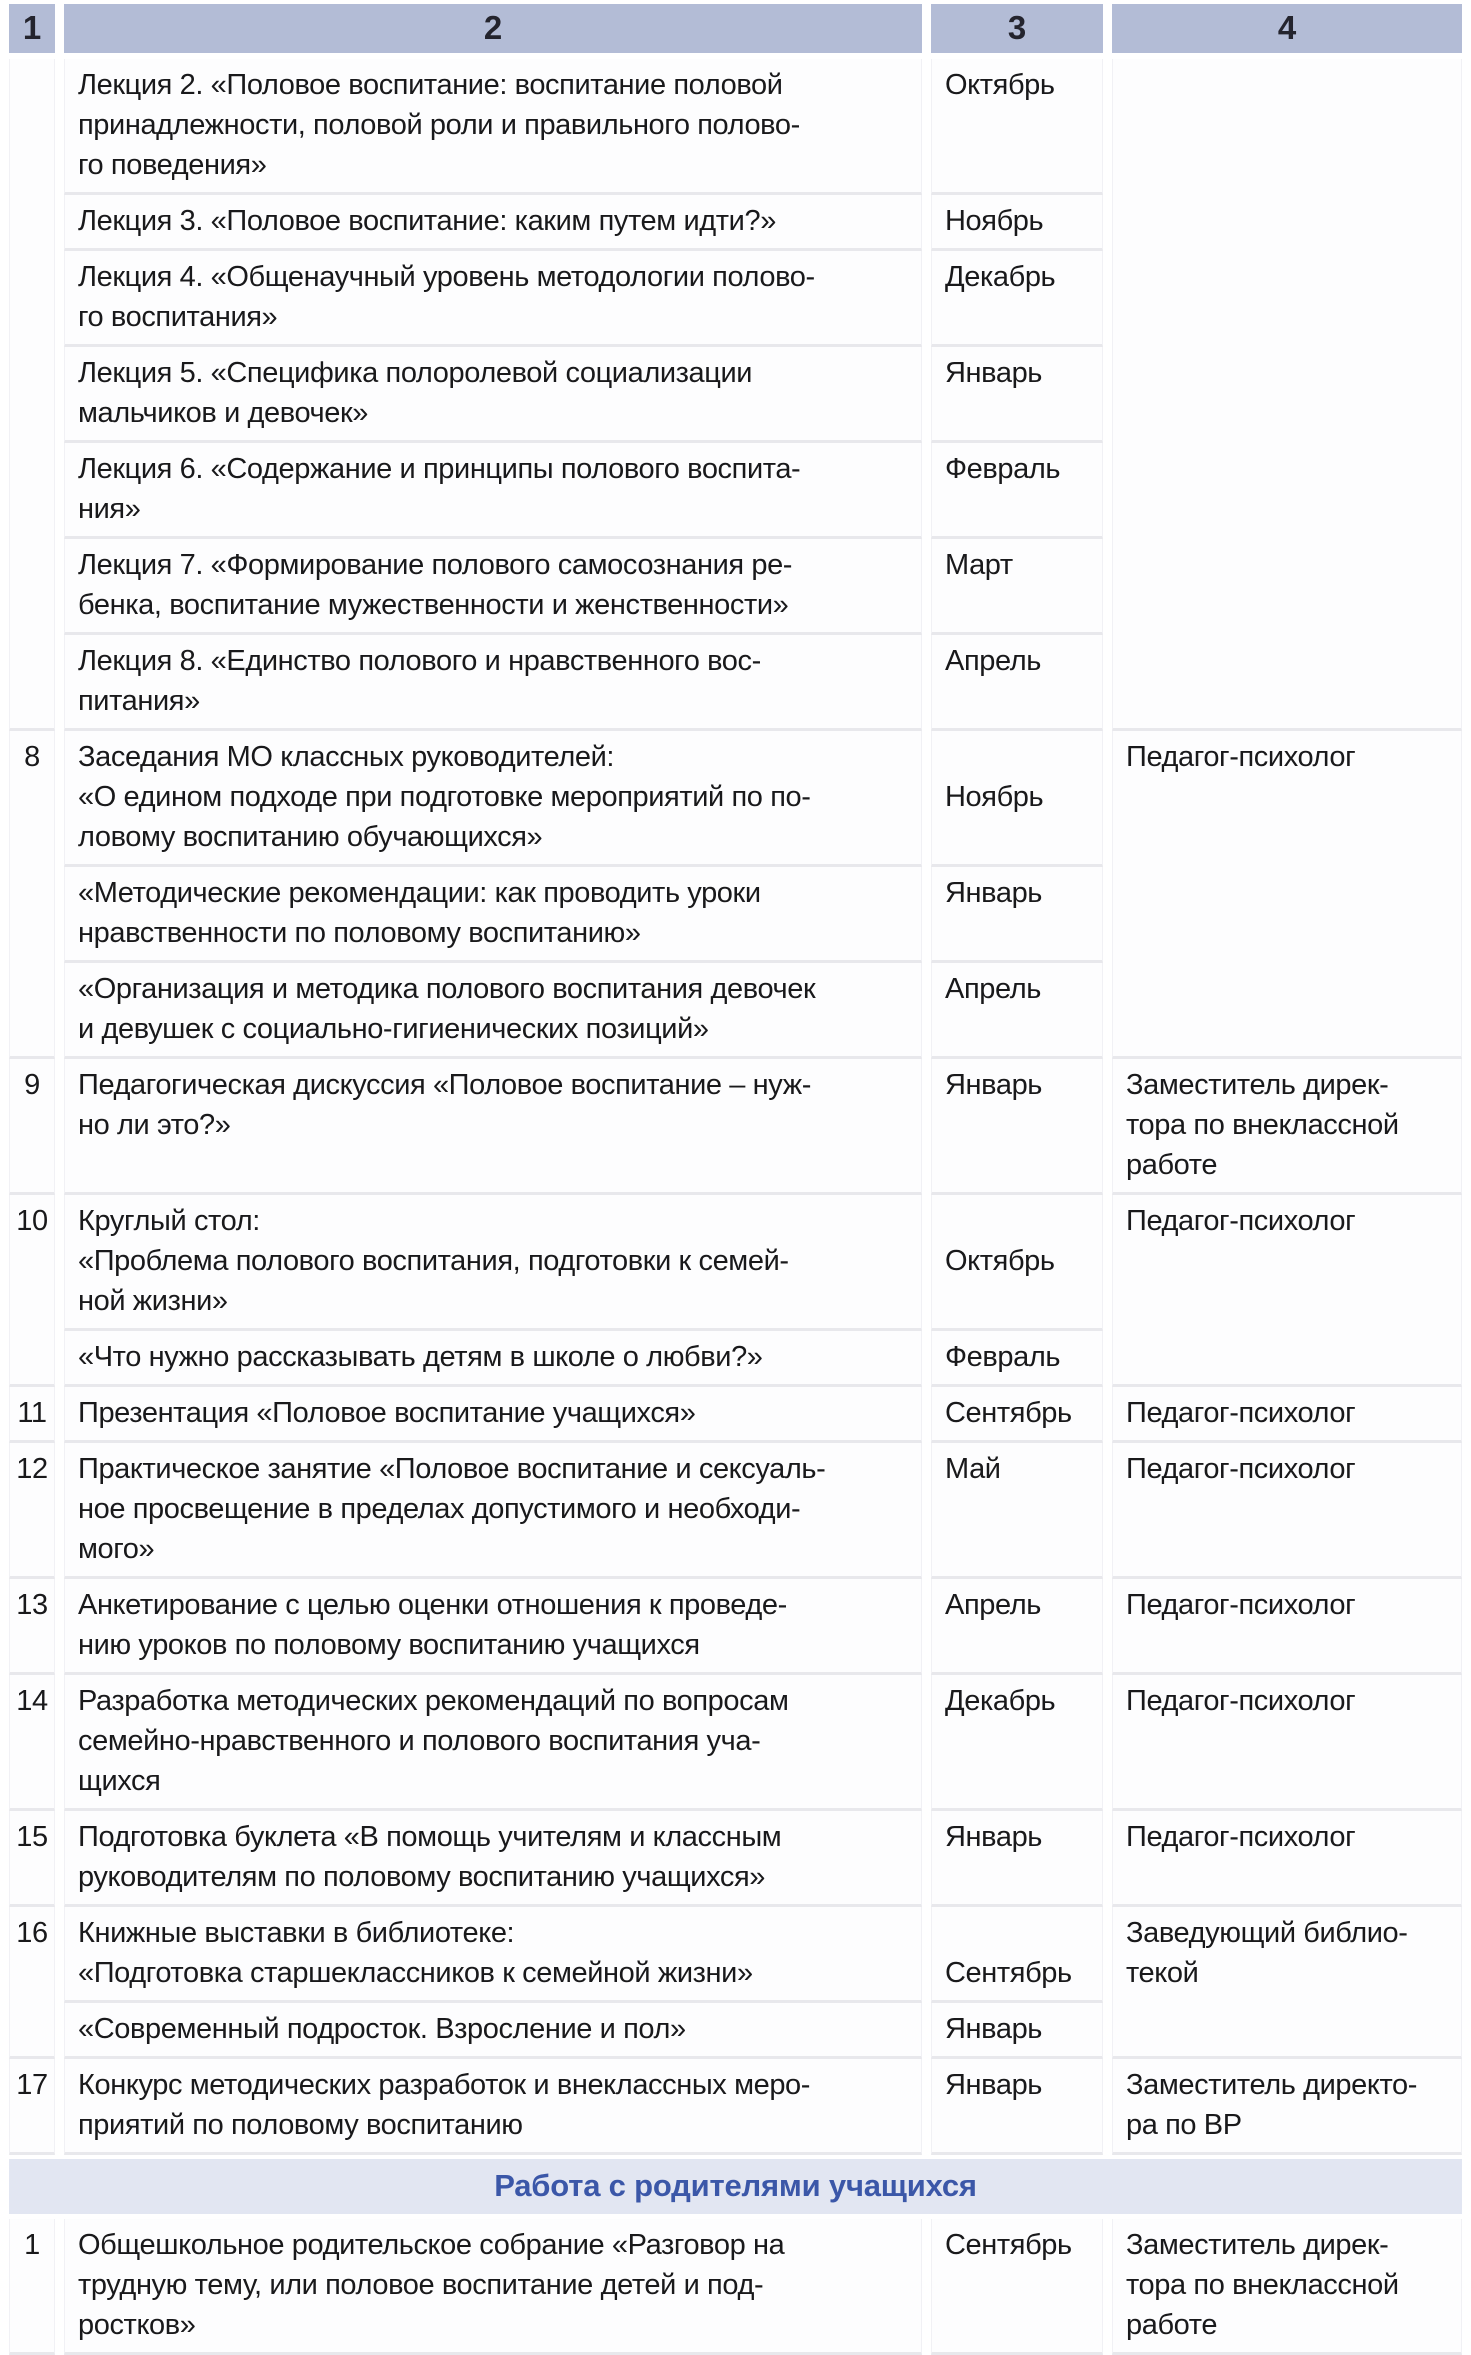 The width and height of the screenshot is (1471, 2355). I want to click on row-number-cell: 11, so click(32, 1415).